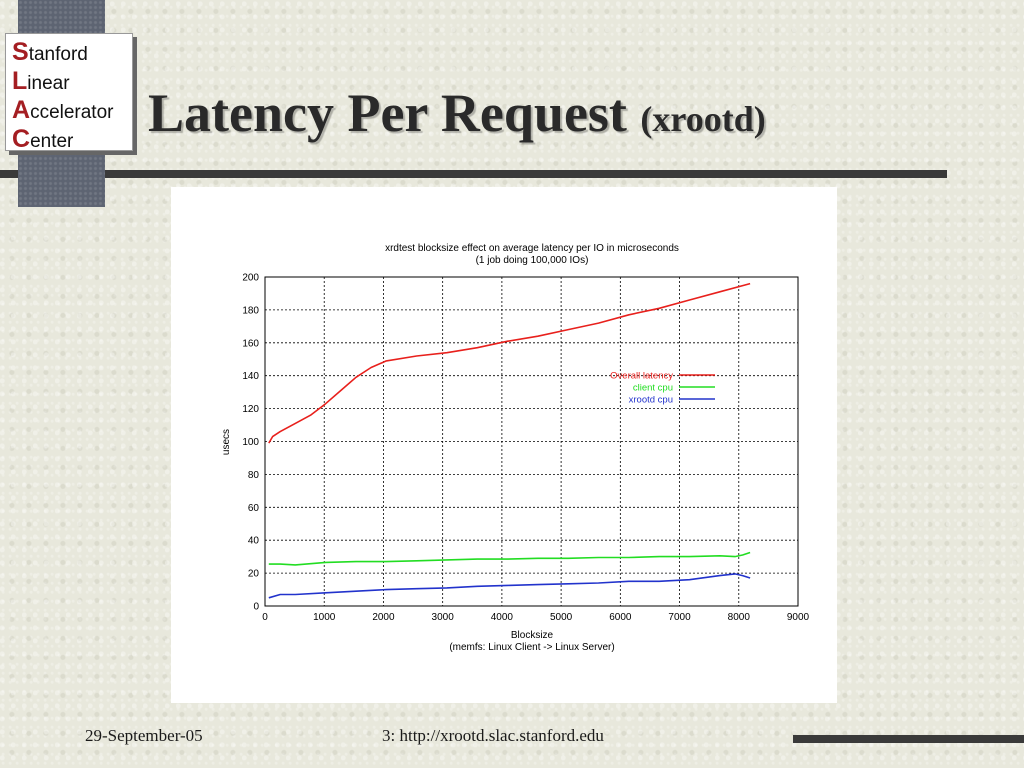 This screenshot has width=1024, height=768. What do you see at coordinates (324, 617) in the screenshot?
I see `x-tick-label: 1000` at bounding box center [324, 617].